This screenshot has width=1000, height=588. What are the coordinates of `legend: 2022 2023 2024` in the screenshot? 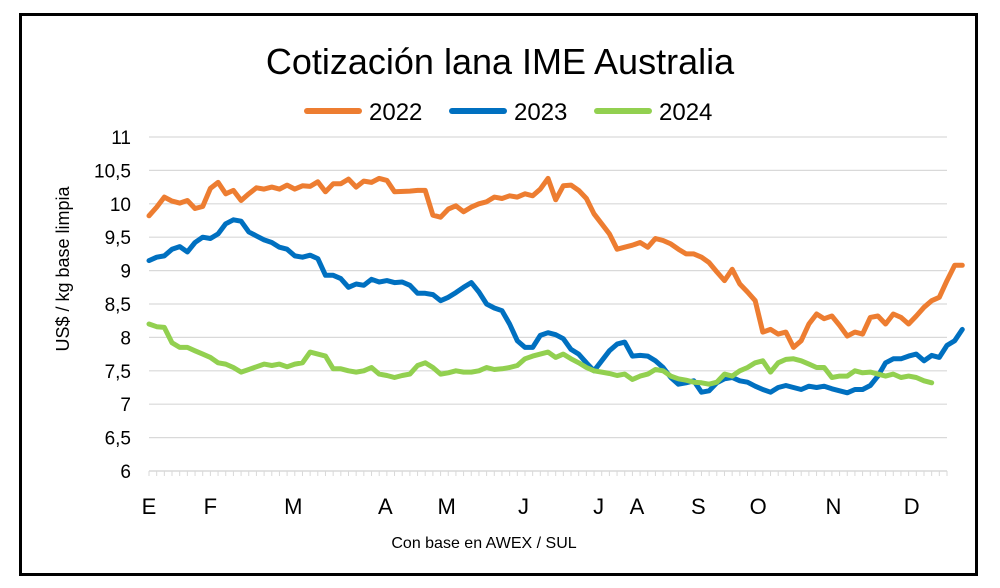 It's located at (508, 112).